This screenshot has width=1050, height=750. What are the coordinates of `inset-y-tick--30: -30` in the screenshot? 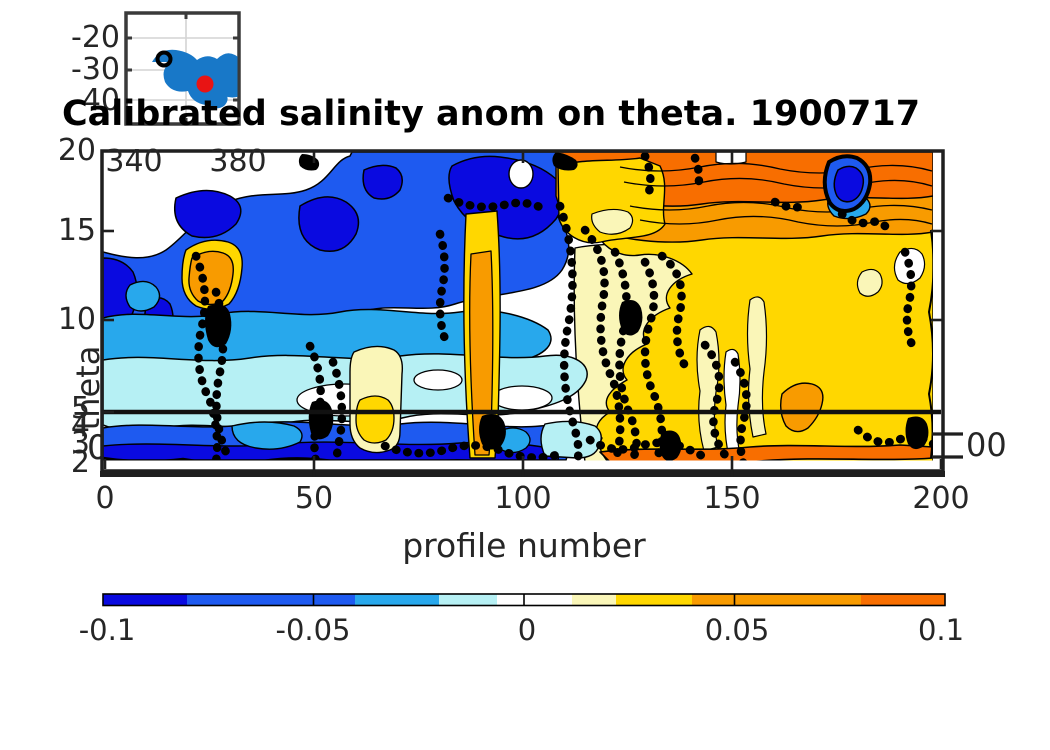 It's located at (95, 69).